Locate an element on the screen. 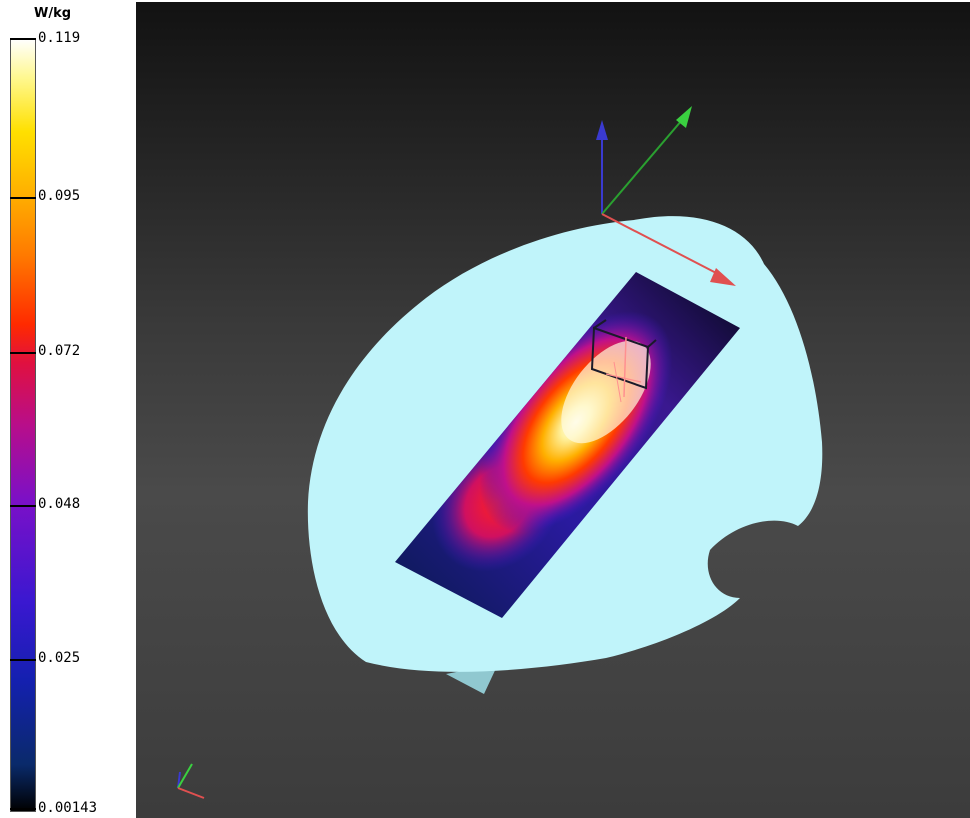  colorbar is located at coordinates (23, 425).